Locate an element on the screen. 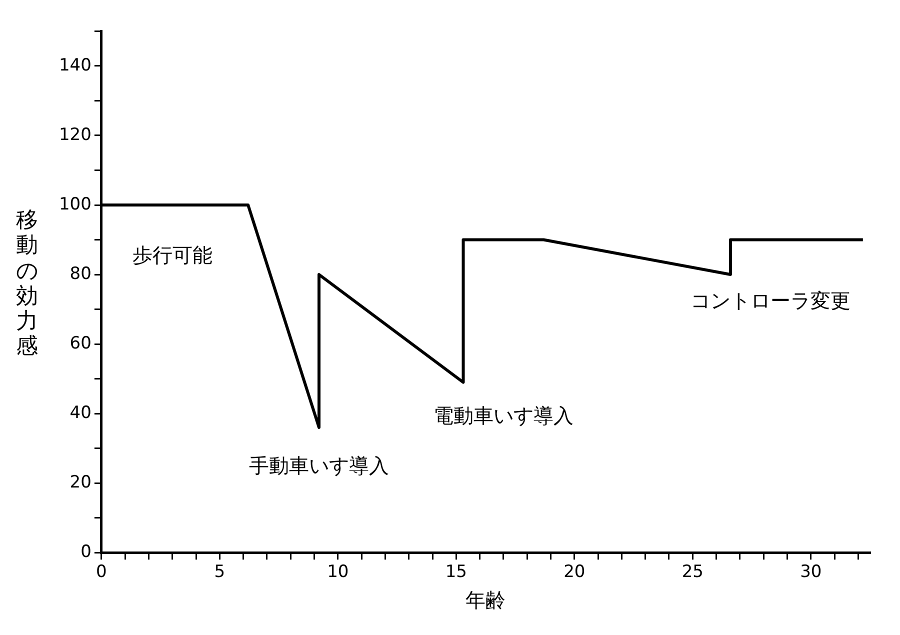 Image resolution: width=900 pixels, height=635 pixels. x-tick-label: 10 is located at coordinates (338, 572).